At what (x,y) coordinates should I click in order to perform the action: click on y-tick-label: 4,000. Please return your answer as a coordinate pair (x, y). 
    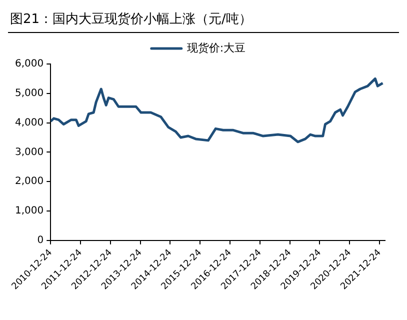
    Looking at the image, I should click on (29, 122).